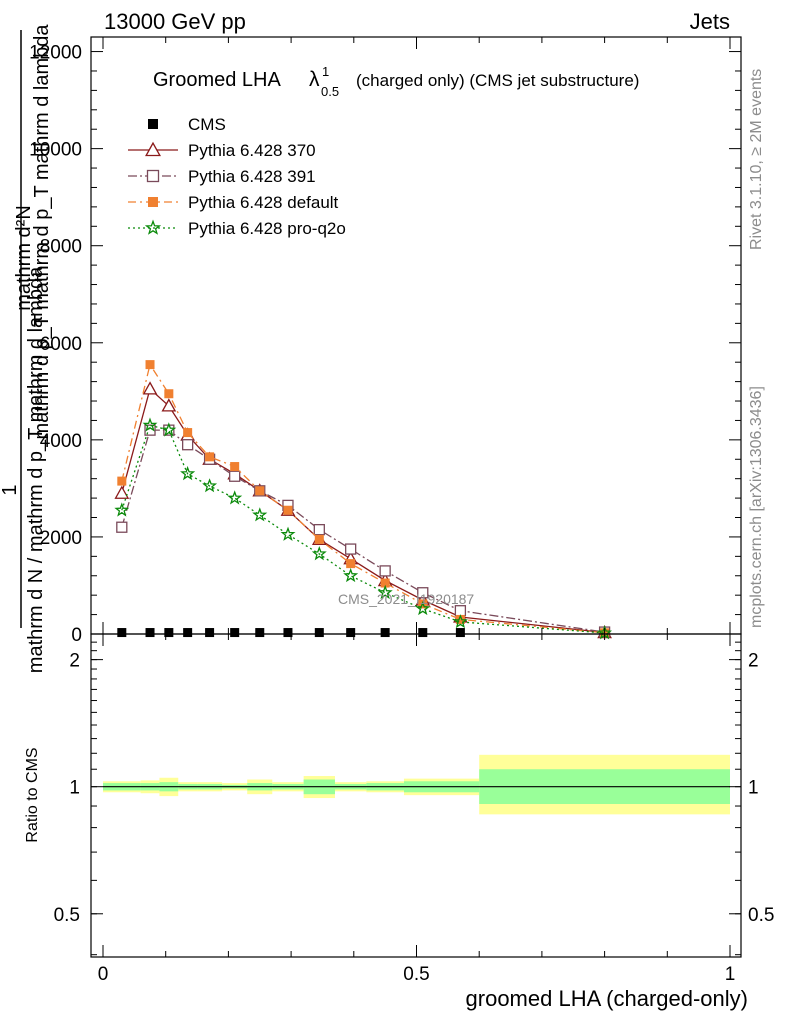 This screenshot has width=786, height=1024. Describe the element at coordinates (753, 788) in the screenshot. I see `ratio-y-tick-label-right: 1` at that location.